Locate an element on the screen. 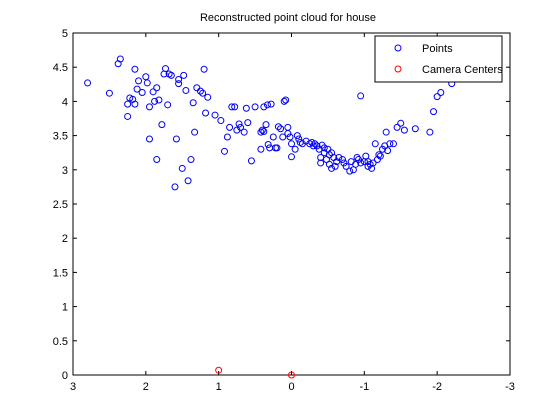 The image size is (560, 420). y-tick-label: 4 is located at coordinates (65, 102).